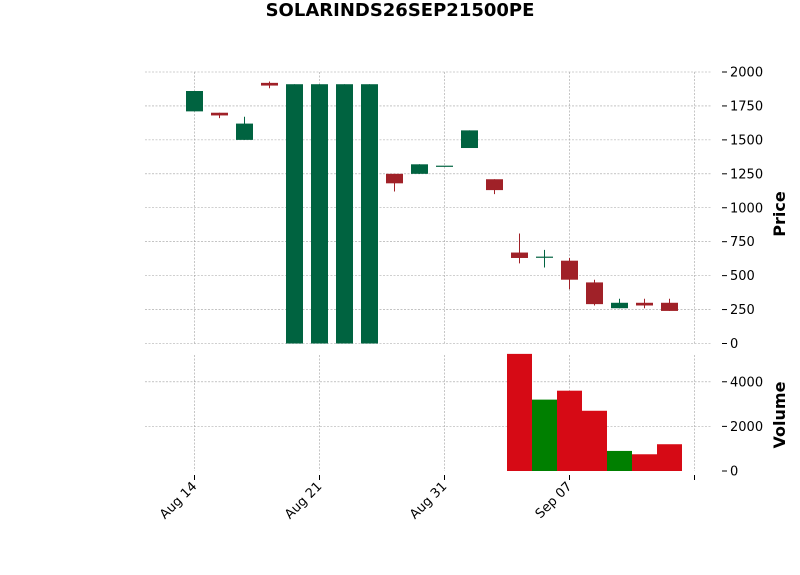 This screenshot has width=800, height=575. I want to click on price-y-axis: 0 250 500 750 1000 1250 1500 1750 2000, so click(742, 209).